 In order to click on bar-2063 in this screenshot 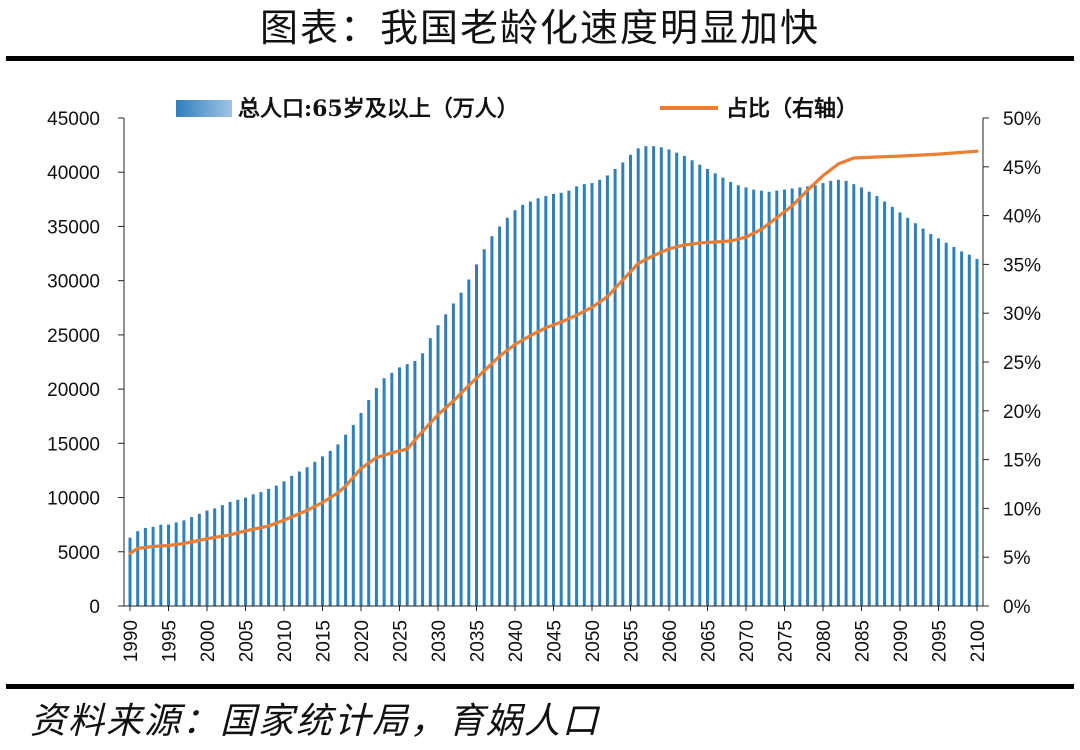, I will do `click(692, 383)`.